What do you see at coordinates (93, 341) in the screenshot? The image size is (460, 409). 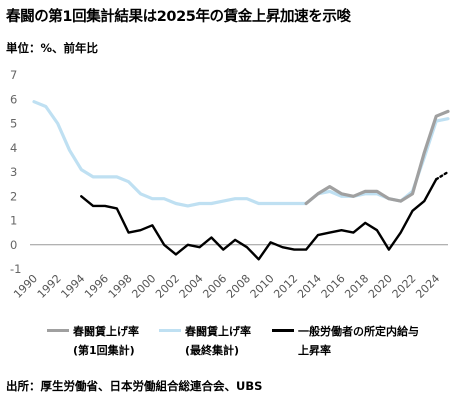 I see `legend-item-first-tally: 春闘賃上げ率 (第1回集計)` at bounding box center [93, 341].